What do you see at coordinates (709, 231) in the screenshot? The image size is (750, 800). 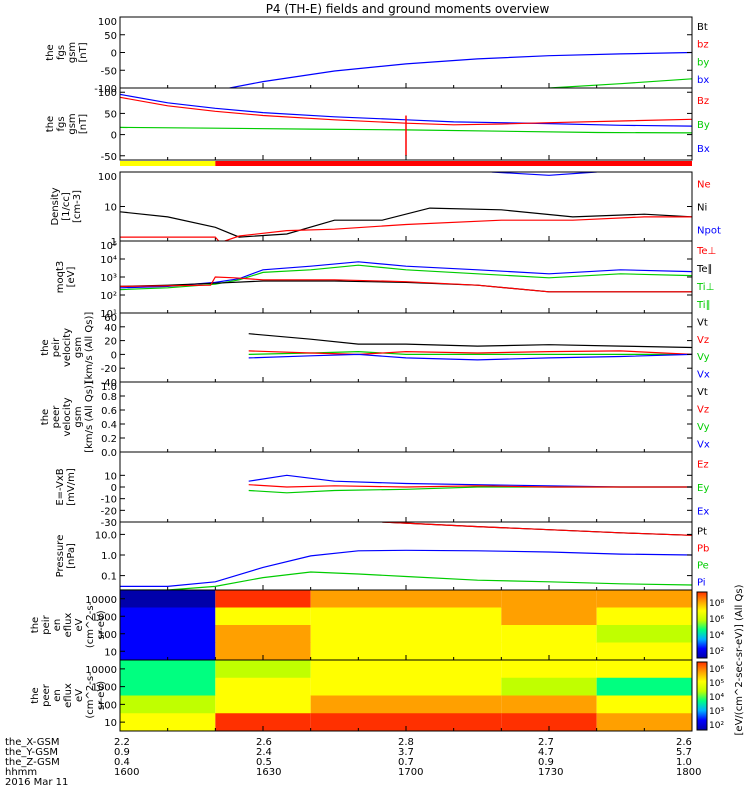 I see `legend-entry-Npot: Npot` at bounding box center [709, 231].